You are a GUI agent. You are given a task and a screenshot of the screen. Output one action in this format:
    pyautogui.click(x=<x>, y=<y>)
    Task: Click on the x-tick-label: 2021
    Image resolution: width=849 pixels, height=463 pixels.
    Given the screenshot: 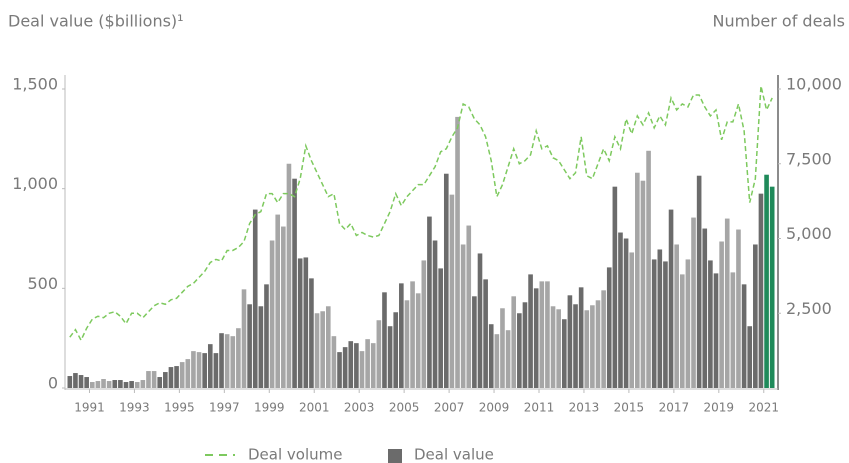 What is the action you would take?
    pyautogui.click(x=763, y=408)
    